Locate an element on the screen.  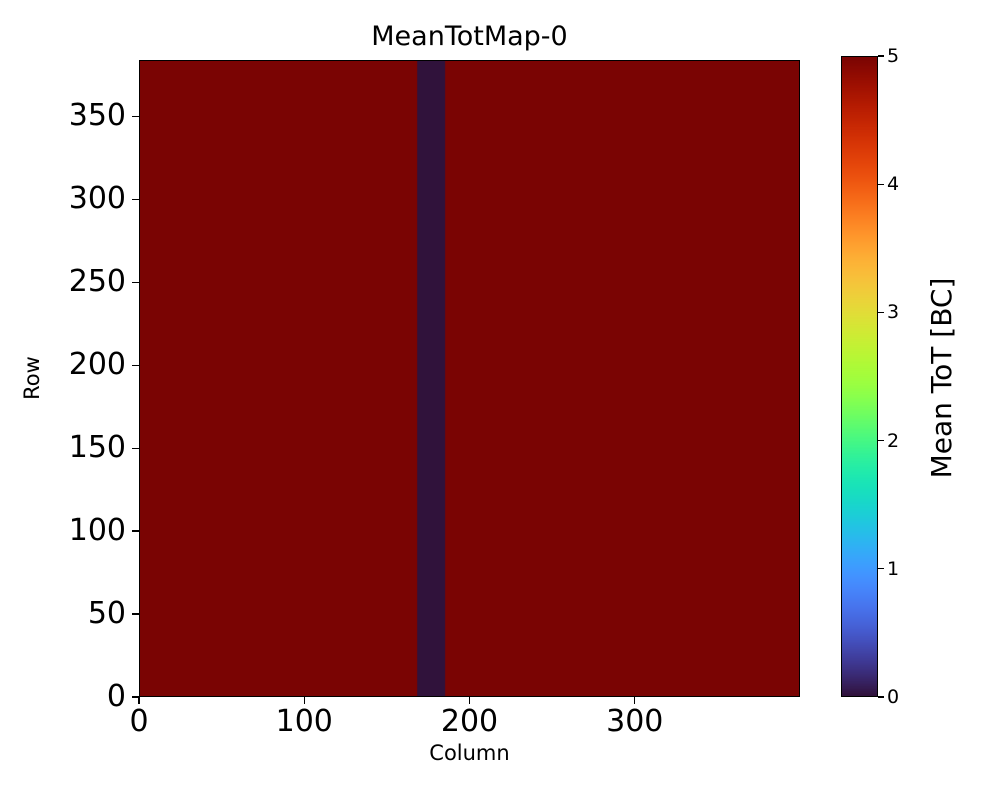
x-tick-label: 300 is located at coordinates (635, 721).